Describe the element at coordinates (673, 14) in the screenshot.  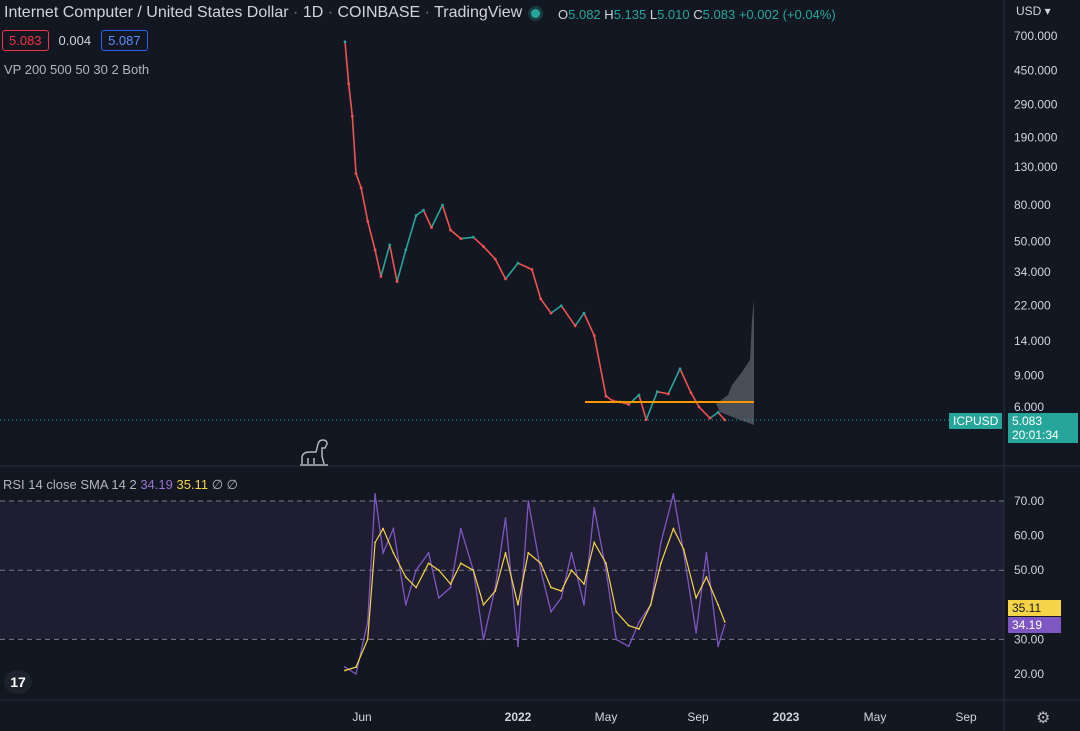
I see `low-value: 5.010` at that location.